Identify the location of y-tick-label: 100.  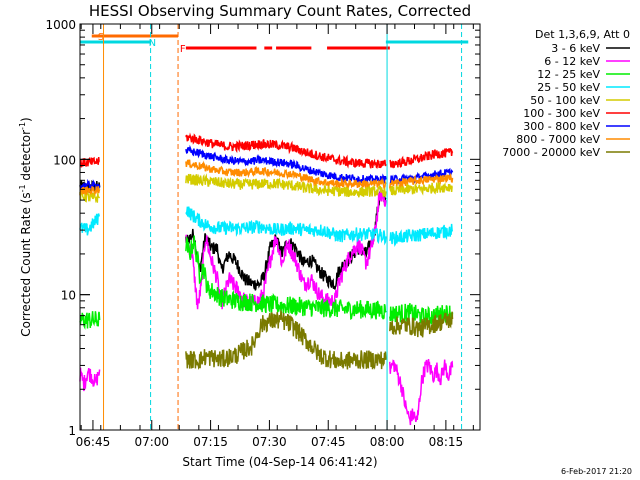
(64, 160).